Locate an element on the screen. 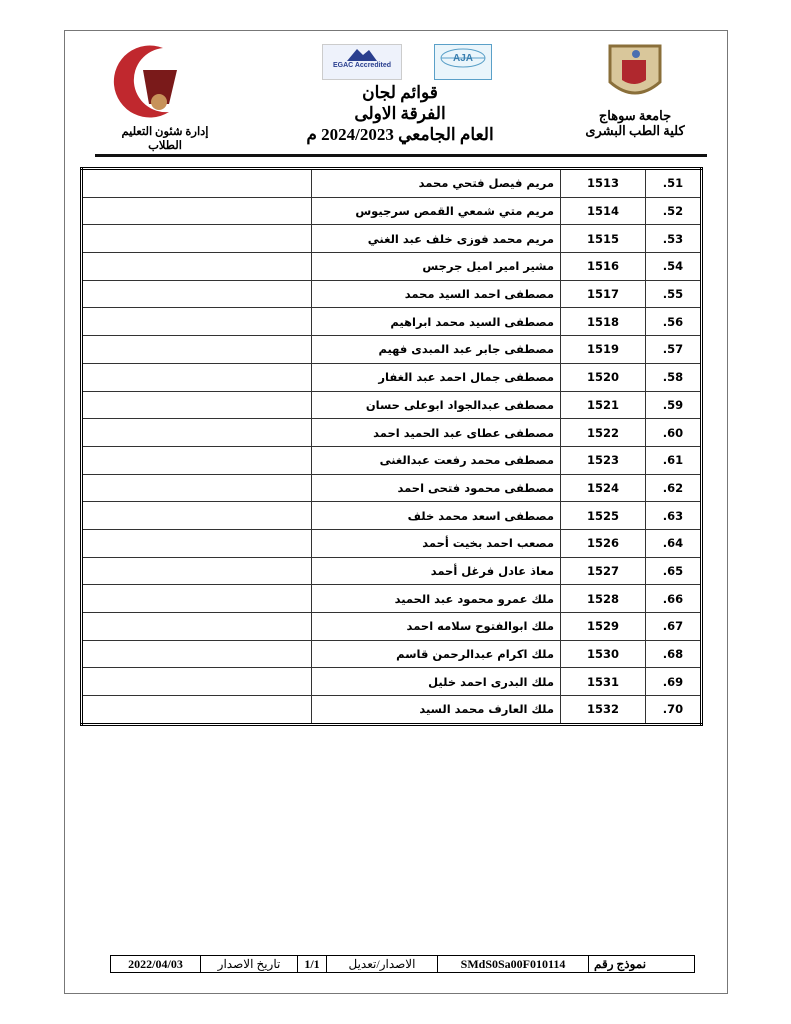 The image size is (791, 1024). student-code: 1519 is located at coordinates (603, 349).